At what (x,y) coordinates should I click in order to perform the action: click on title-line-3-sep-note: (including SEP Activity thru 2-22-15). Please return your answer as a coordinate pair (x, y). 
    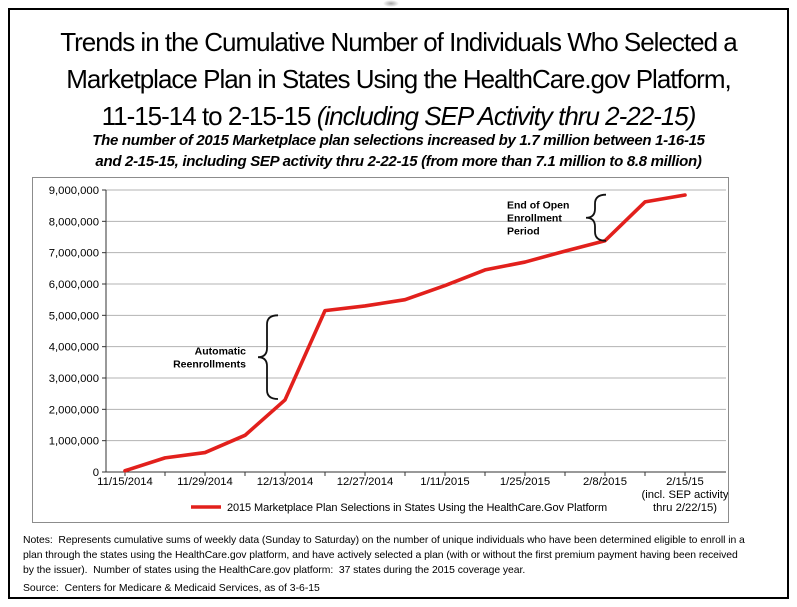
    Looking at the image, I should click on (503, 116).